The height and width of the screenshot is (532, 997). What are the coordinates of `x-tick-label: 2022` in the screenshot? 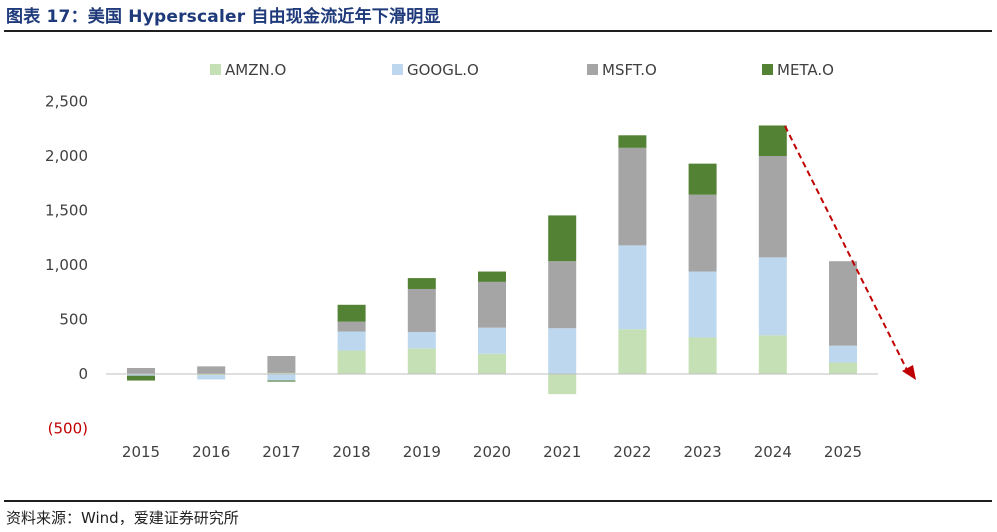 It's located at (632, 452).